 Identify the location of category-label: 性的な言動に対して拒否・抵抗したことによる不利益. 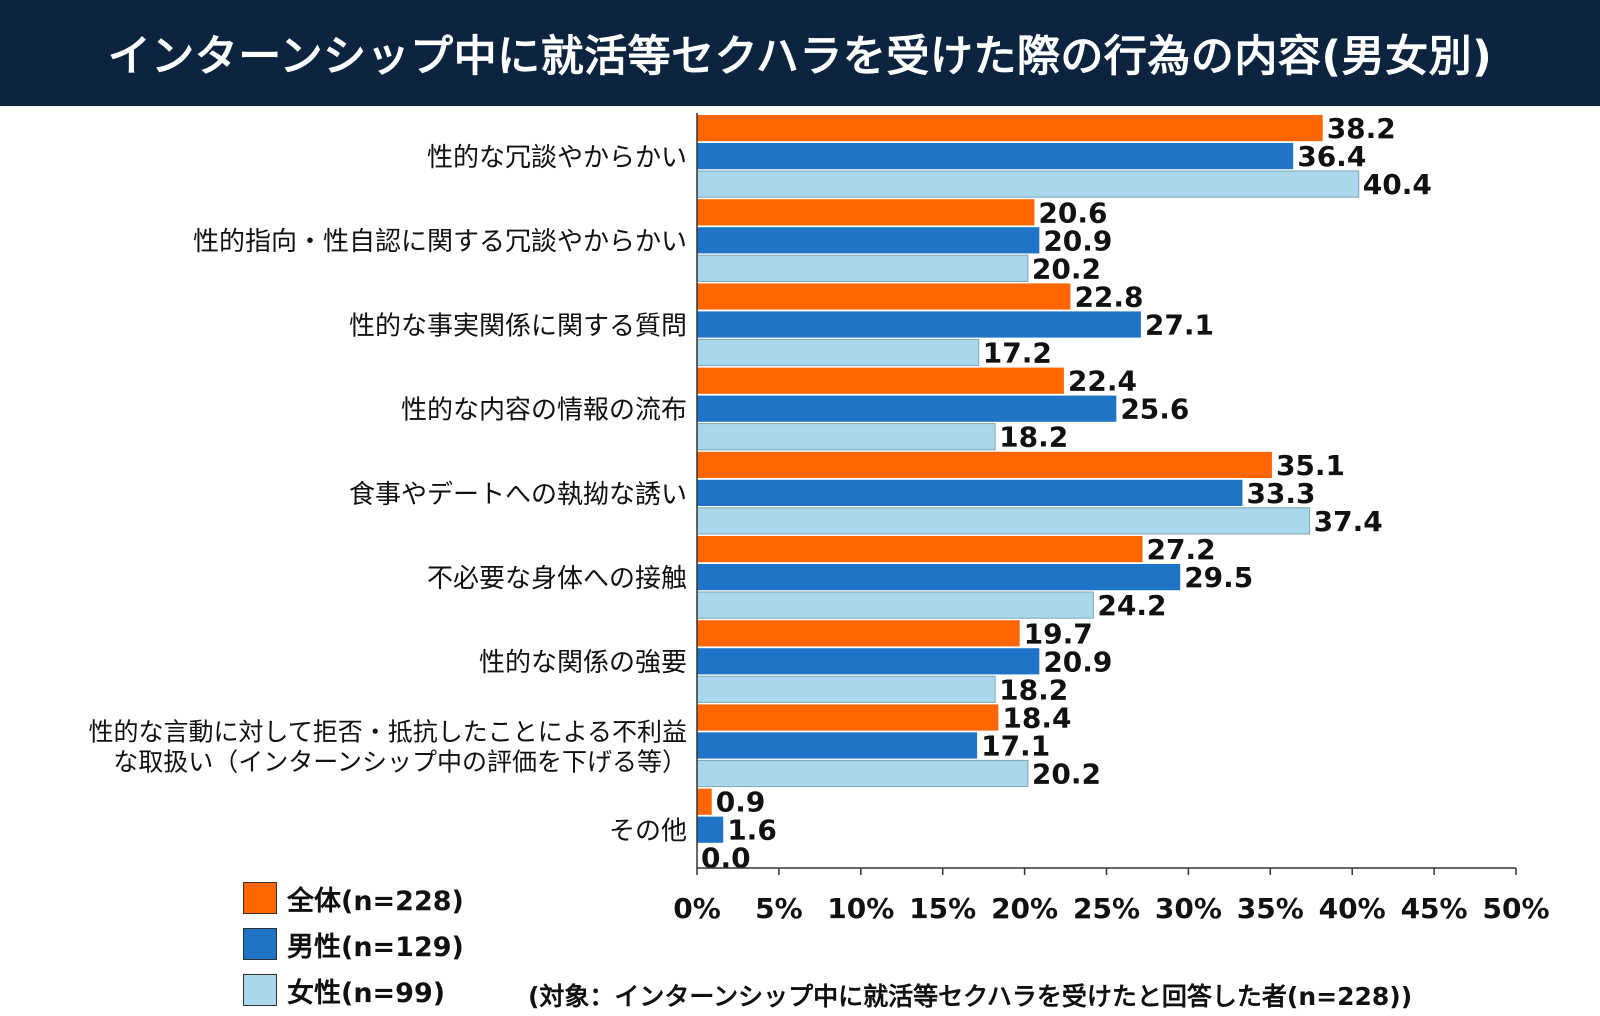
(387, 731).